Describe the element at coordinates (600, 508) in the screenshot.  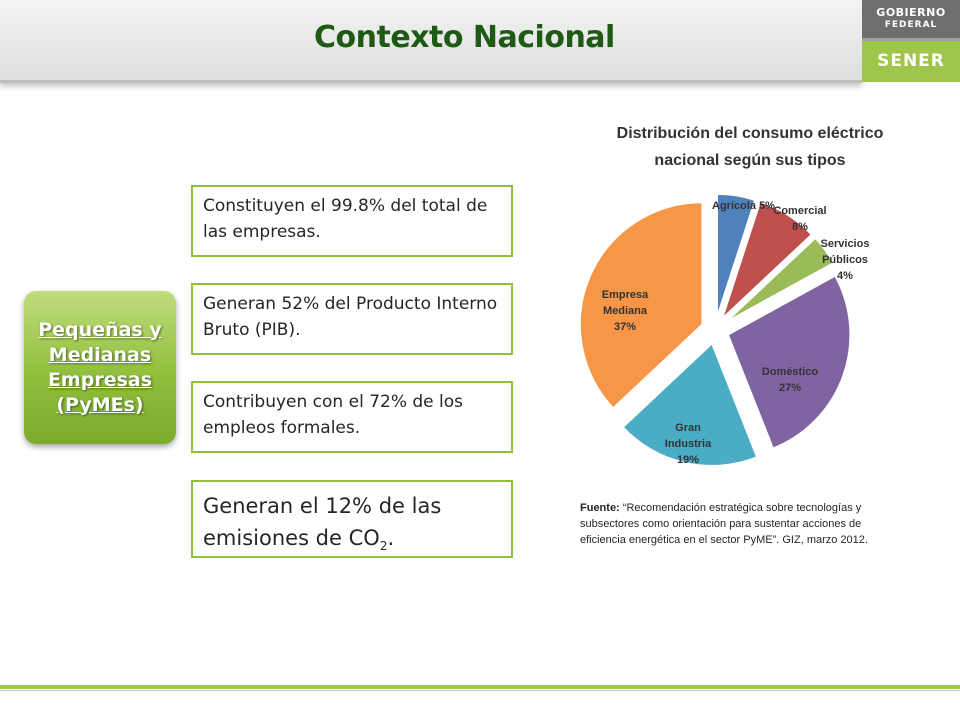
I see `source-label: Fuente:` at that location.